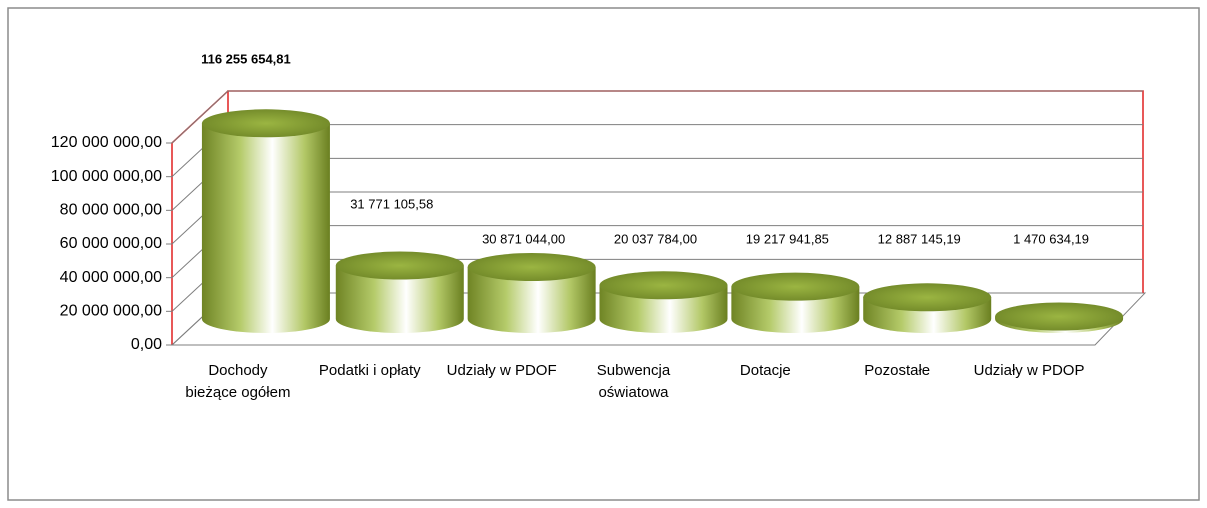 This screenshot has height=508, width=1207. I want to click on x-tick-label: Subwencja oświatowa, so click(633, 381).